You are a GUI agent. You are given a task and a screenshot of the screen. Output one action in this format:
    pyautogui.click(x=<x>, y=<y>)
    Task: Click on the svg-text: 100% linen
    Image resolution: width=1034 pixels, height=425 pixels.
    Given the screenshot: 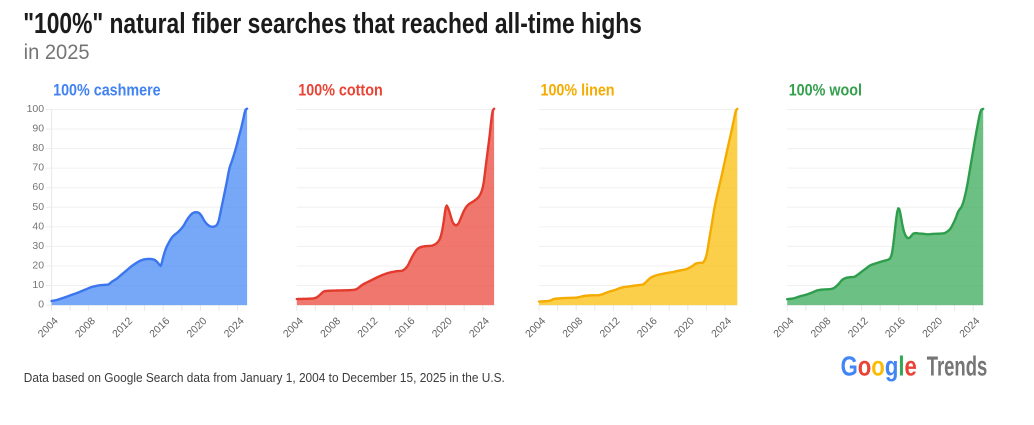 What is the action you would take?
    pyautogui.click(x=578, y=90)
    